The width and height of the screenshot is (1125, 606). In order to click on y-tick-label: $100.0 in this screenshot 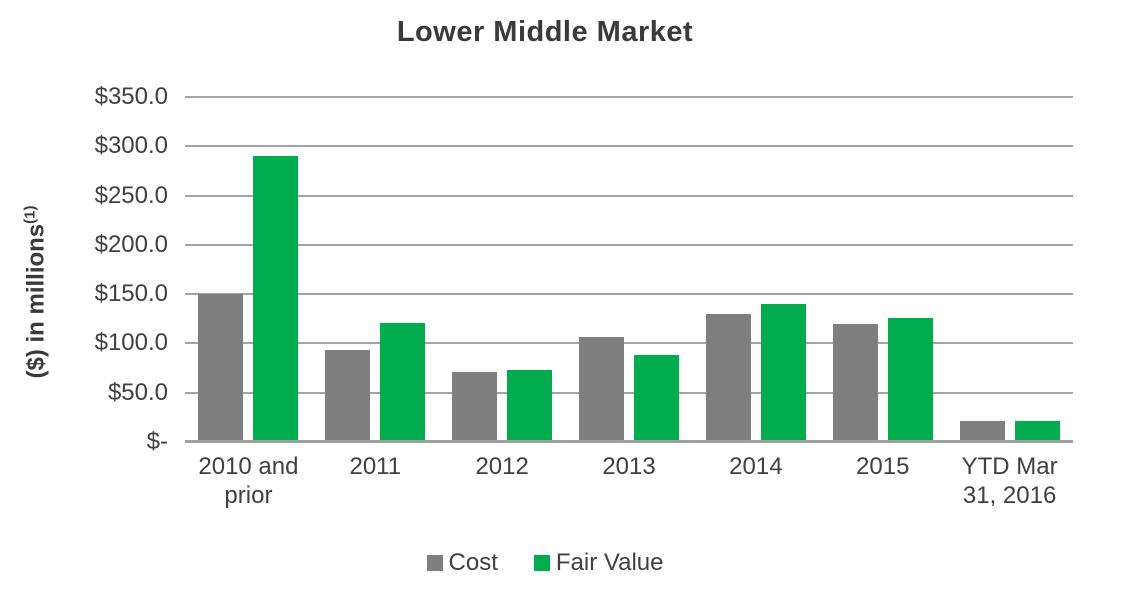, I will do `click(131, 343)`.